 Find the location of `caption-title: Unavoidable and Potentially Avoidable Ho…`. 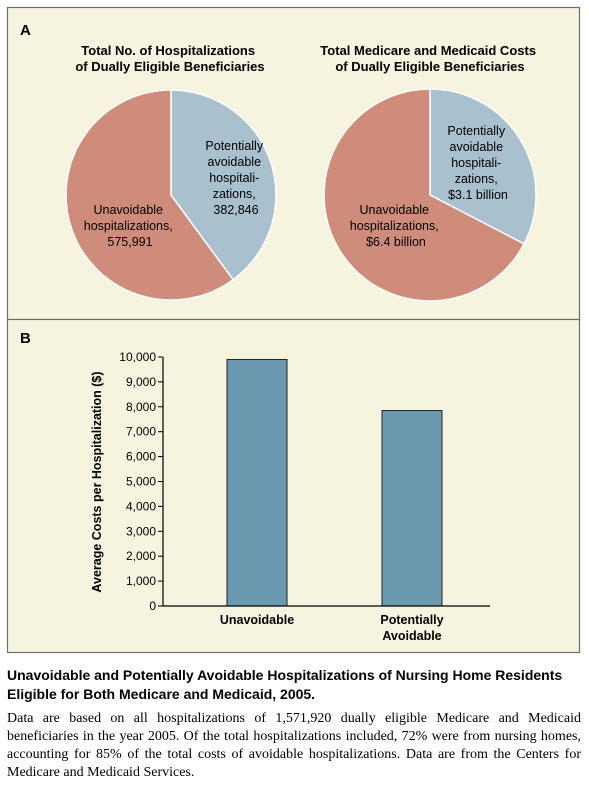

caption-title: Unavoidable and Potentially Avoidable Ho… is located at coordinates (285, 684).